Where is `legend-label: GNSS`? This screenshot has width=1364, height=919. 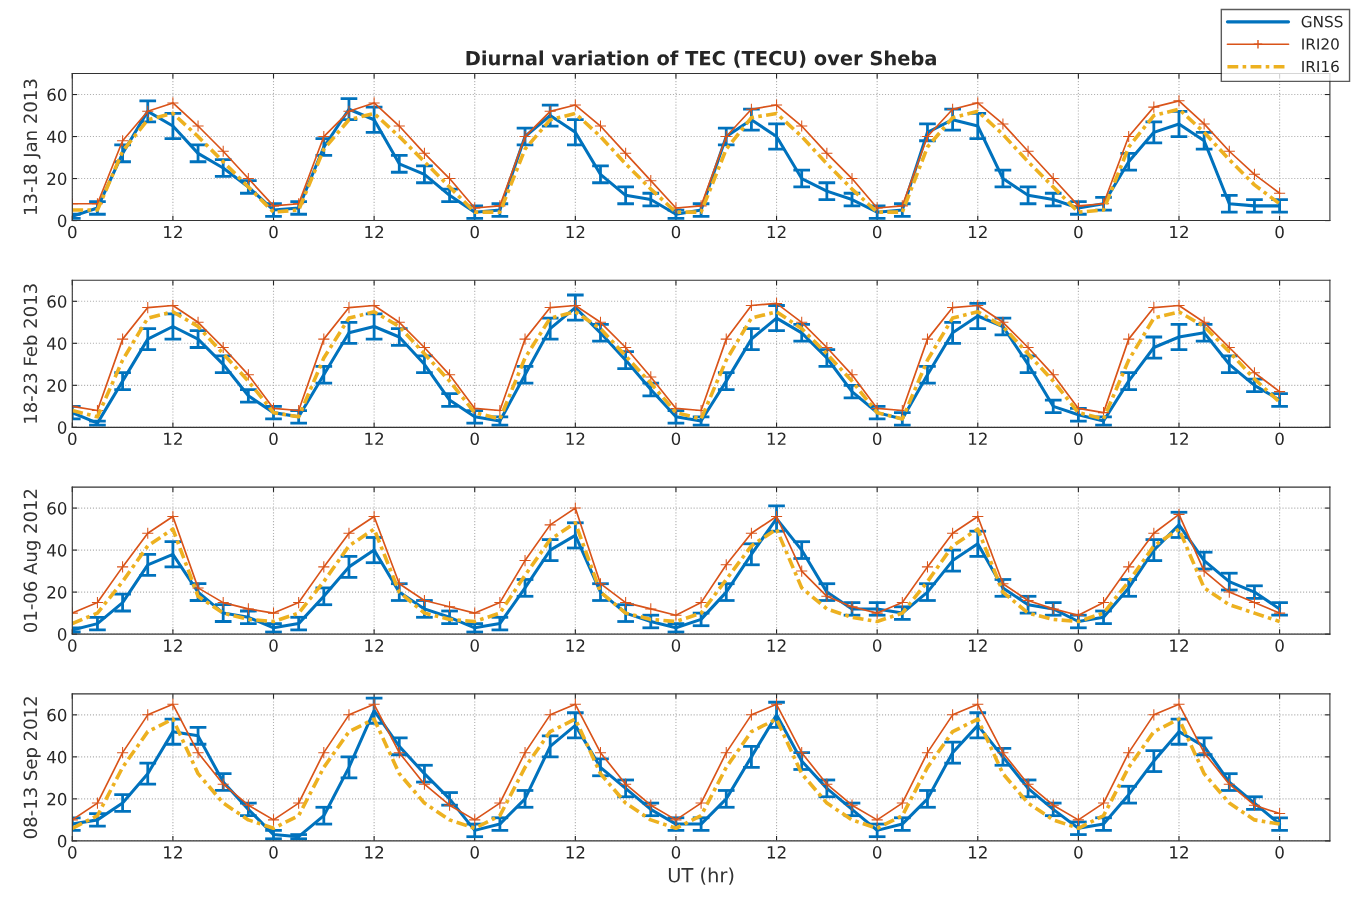
legend-label: GNSS is located at coordinates (1322, 21).